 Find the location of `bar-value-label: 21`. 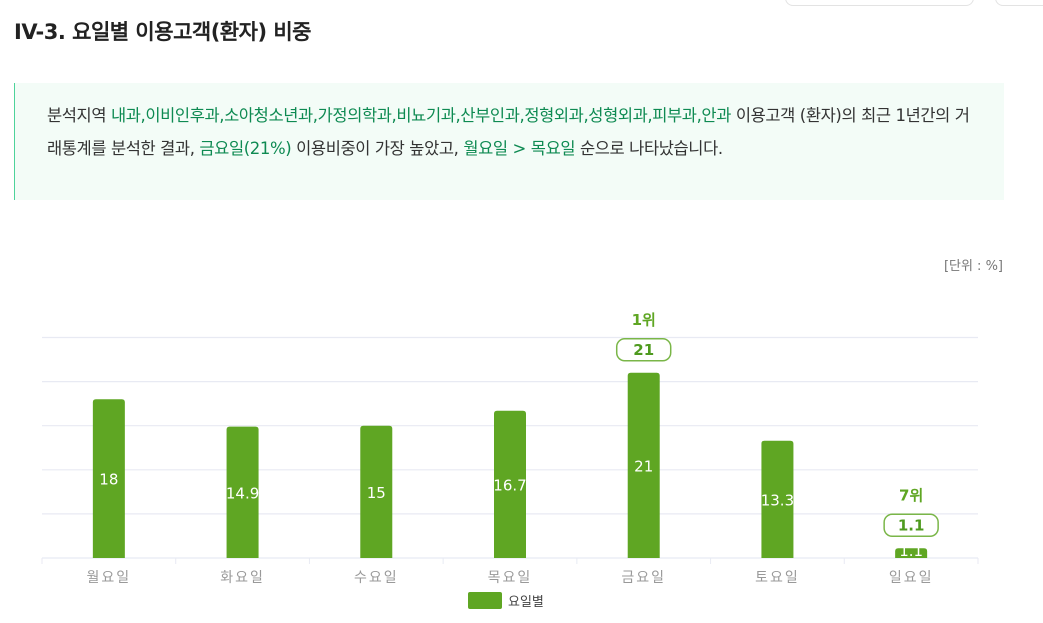

bar-value-label: 21 is located at coordinates (643, 466).